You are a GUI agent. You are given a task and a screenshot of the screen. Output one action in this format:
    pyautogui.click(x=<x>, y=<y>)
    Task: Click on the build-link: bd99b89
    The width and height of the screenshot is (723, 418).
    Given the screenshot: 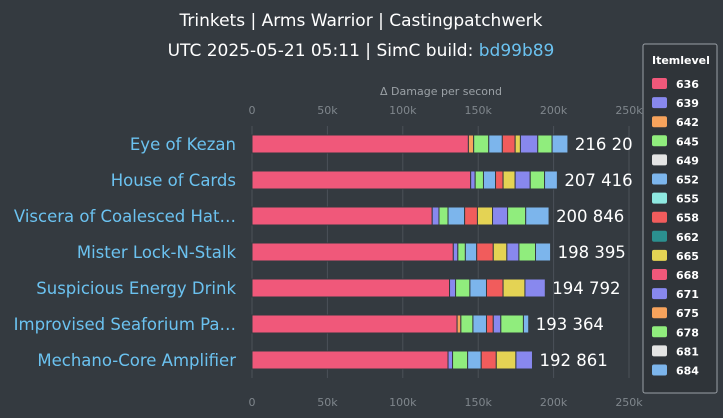 What is the action you would take?
    pyautogui.click(x=517, y=51)
    